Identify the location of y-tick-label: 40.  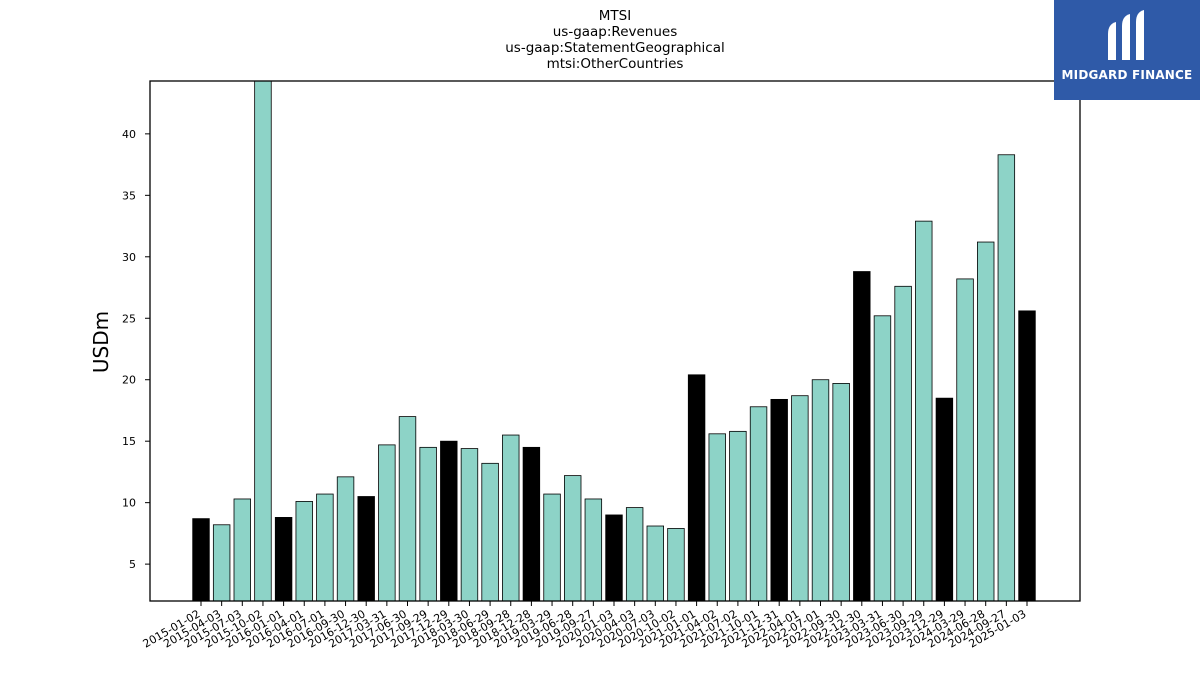
(129, 134).